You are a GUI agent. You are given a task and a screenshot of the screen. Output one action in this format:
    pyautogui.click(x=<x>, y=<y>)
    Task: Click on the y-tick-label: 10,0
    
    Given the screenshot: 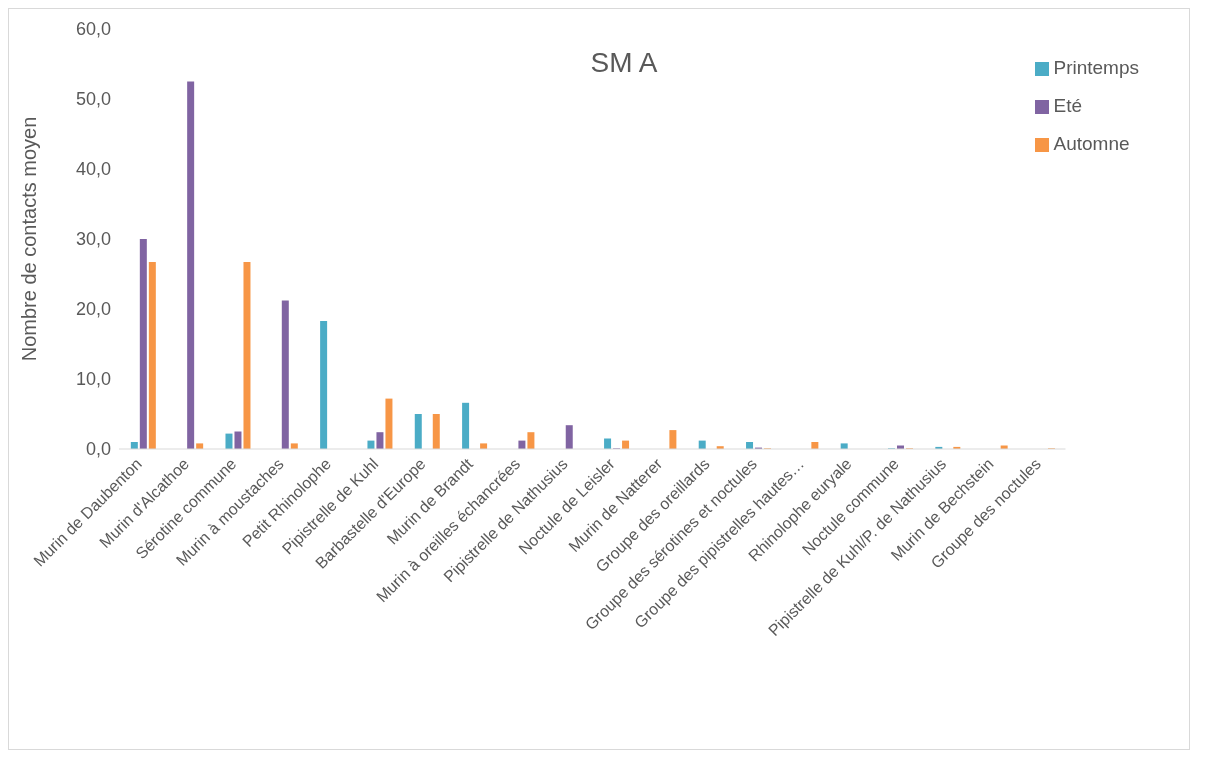 What is the action you would take?
    pyautogui.click(x=93, y=379)
    